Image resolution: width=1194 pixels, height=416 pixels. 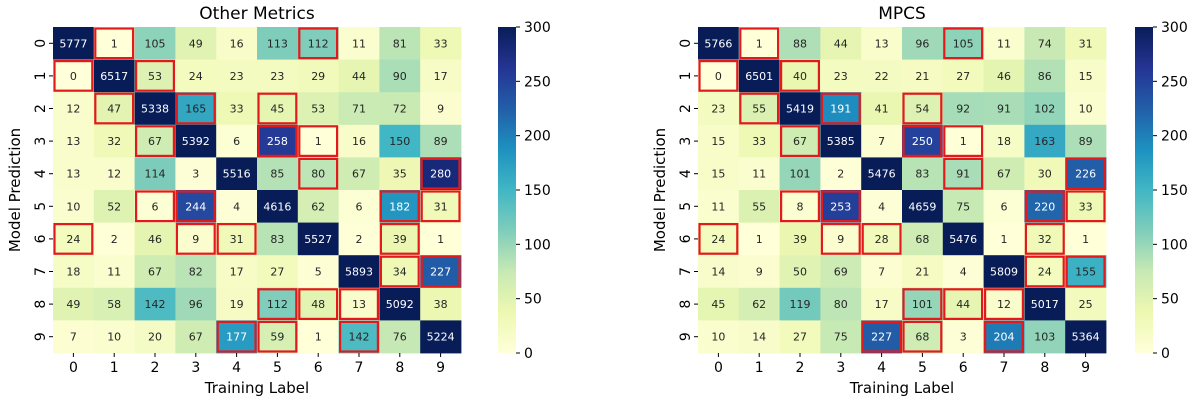 What do you see at coordinates (840, 368) in the screenshot?
I see `x-tick-label: 3` at bounding box center [840, 368].